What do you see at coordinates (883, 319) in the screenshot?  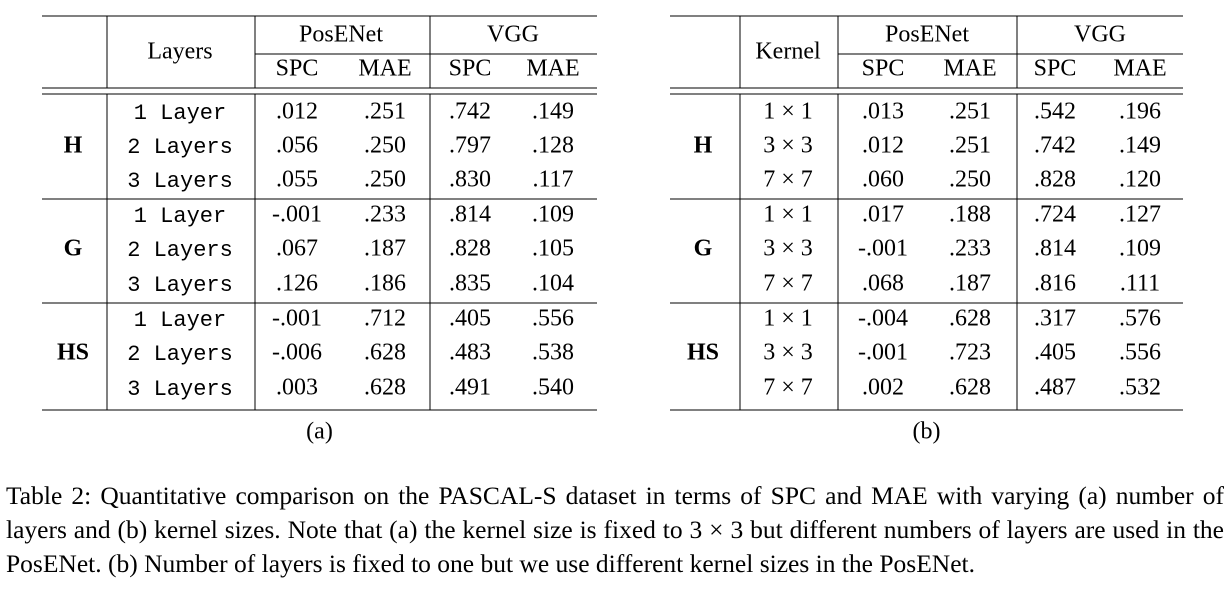 I see `cell: -.004` at bounding box center [883, 319].